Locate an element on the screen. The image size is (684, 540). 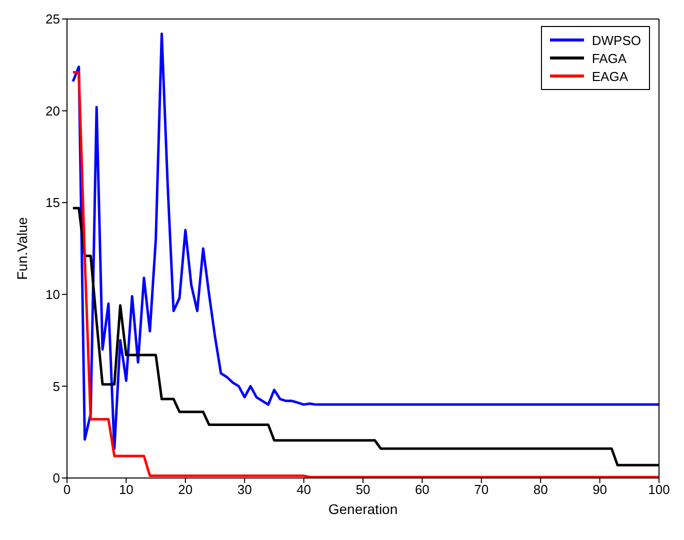
x-tick-label: 20 is located at coordinates (185, 490).